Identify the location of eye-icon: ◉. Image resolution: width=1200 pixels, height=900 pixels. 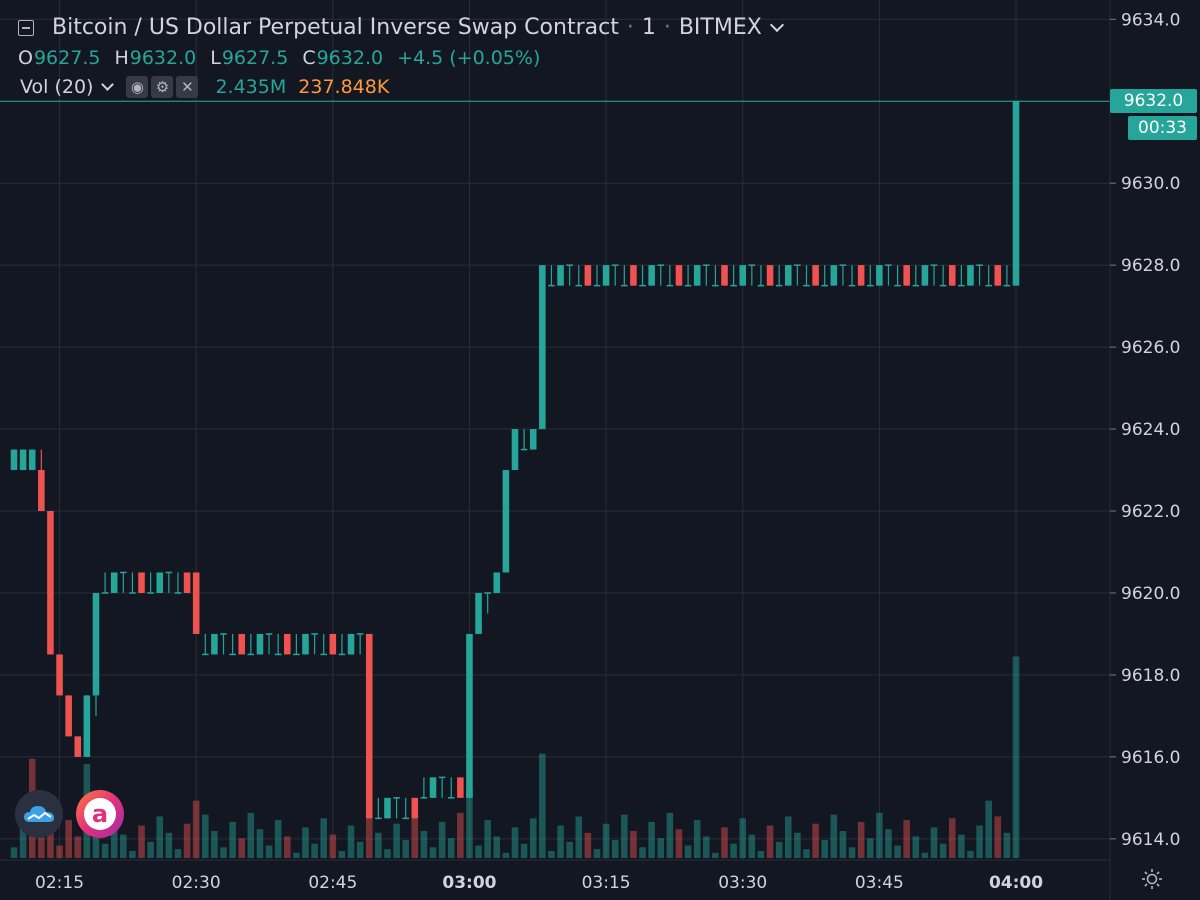
(137, 87).